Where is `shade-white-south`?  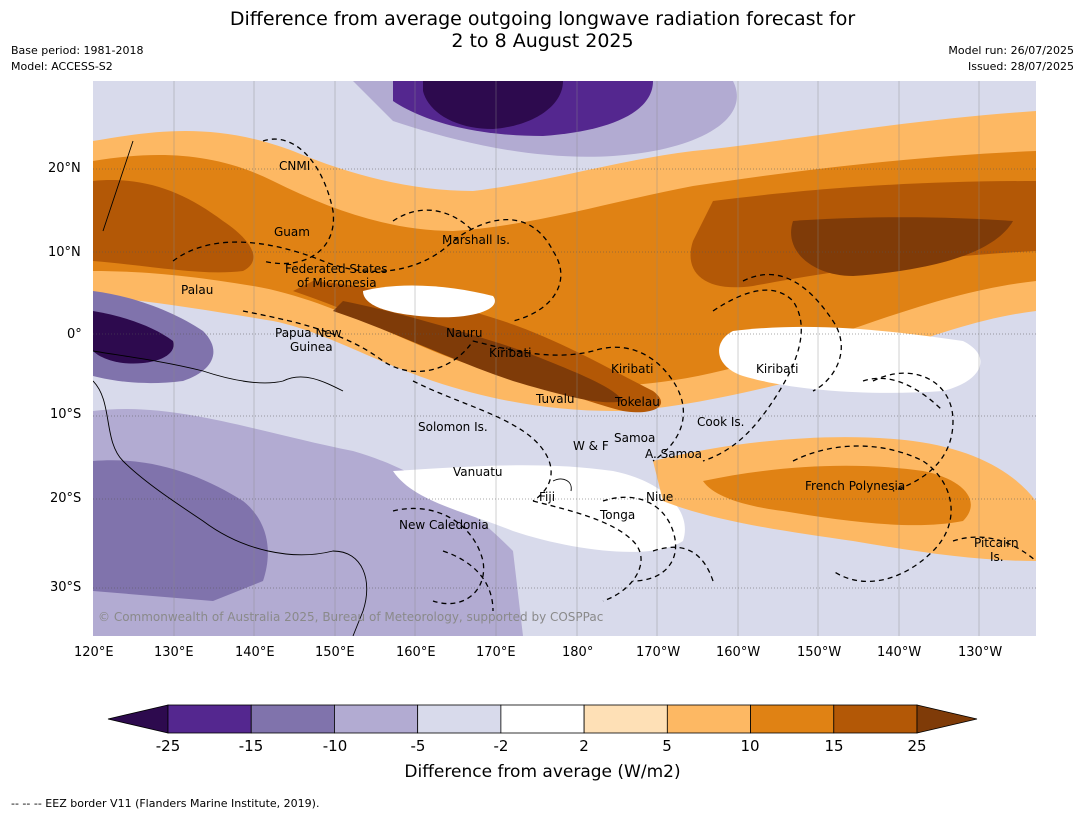 shade-white-south is located at coordinates (539, 508).